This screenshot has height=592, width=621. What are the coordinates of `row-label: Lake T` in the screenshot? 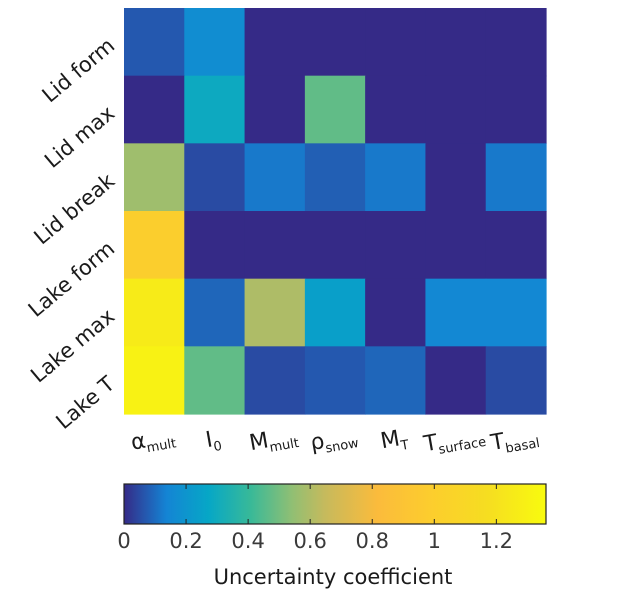 It's located at (85, 403).